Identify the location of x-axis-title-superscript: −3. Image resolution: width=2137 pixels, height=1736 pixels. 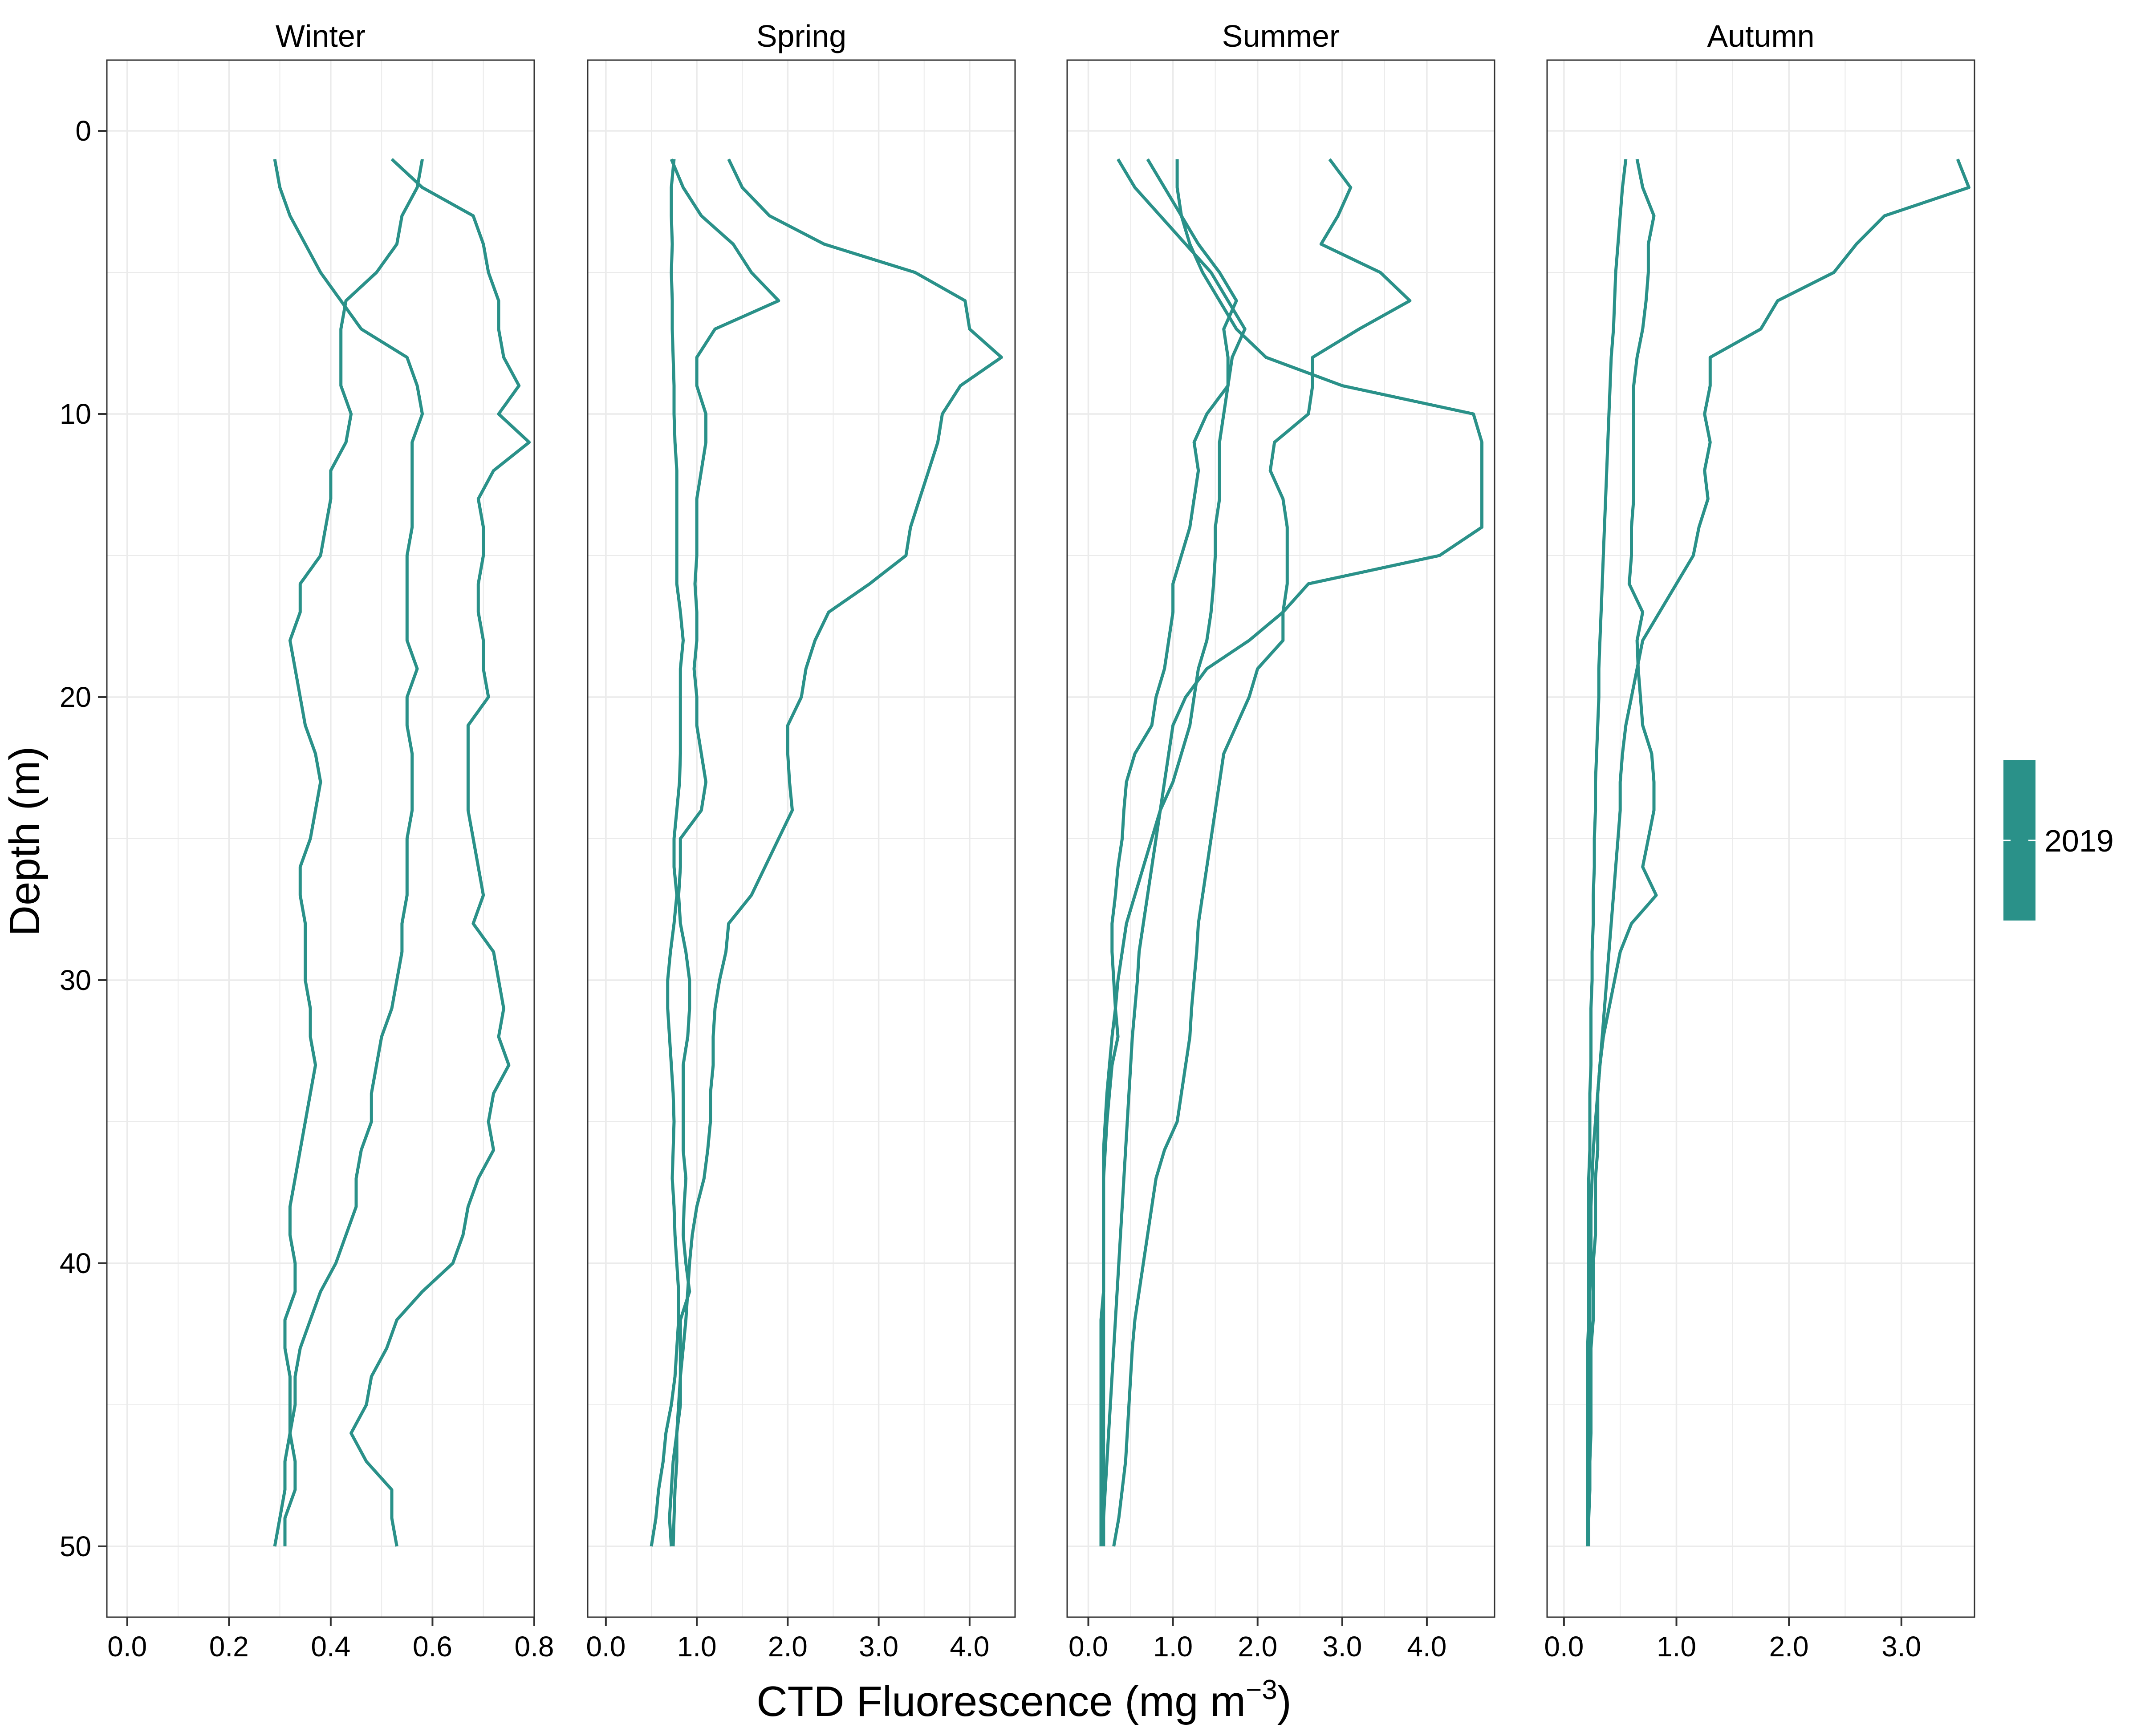
(1261, 1690).